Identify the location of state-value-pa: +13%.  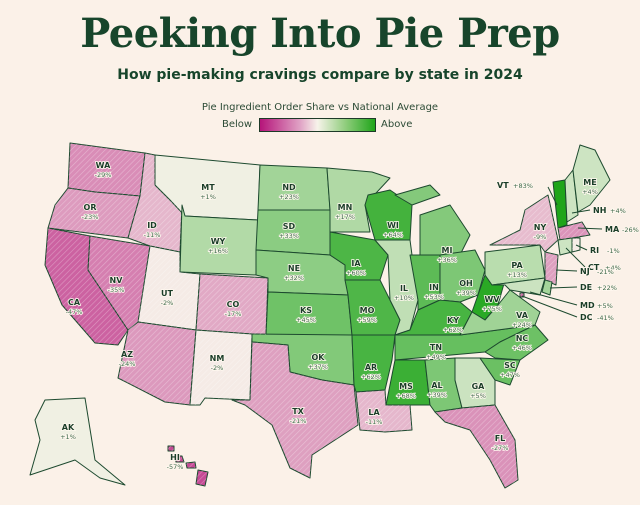
(517, 275).